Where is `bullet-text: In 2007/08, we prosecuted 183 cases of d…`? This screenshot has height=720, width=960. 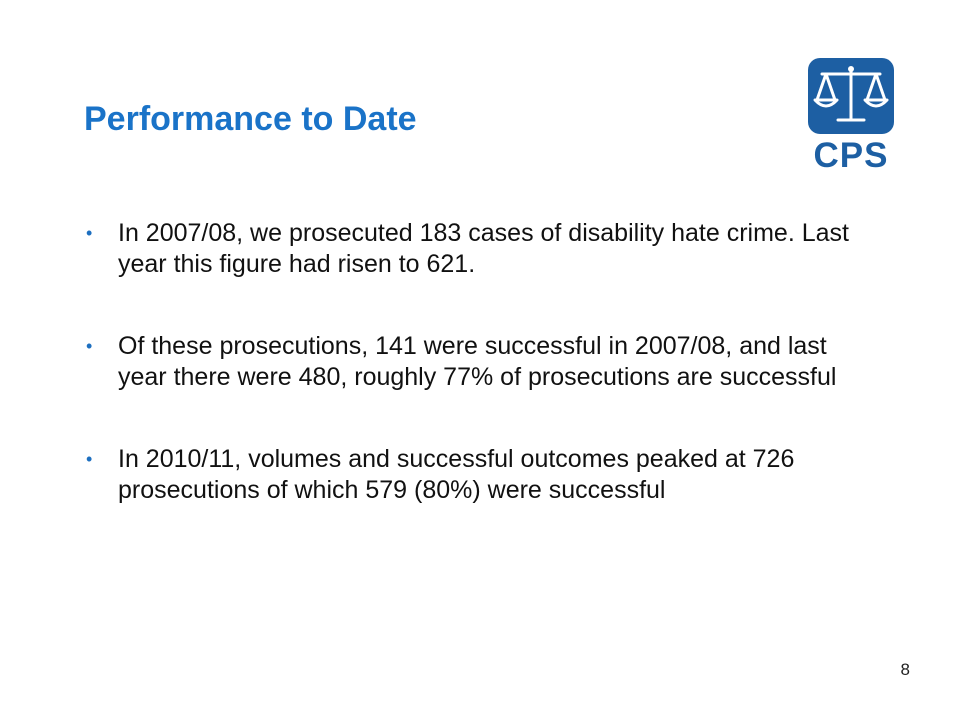 bullet-text: In 2007/08, we prosecuted 183 cases of d… is located at coordinates (483, 248).